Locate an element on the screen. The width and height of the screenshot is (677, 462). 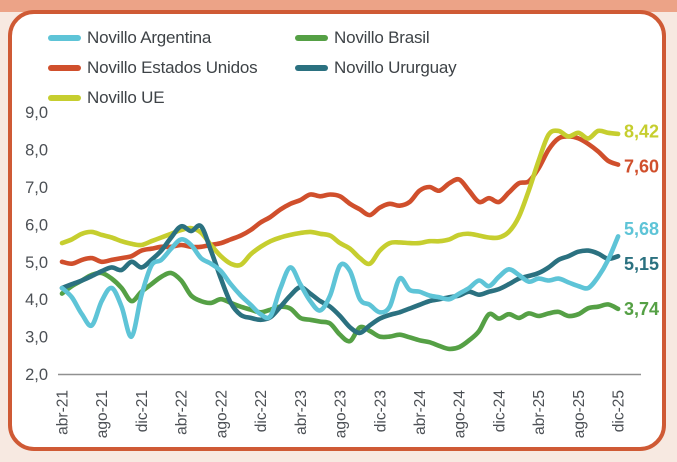
y-tick-label: 9,0 is located at coordinates (36, 113).